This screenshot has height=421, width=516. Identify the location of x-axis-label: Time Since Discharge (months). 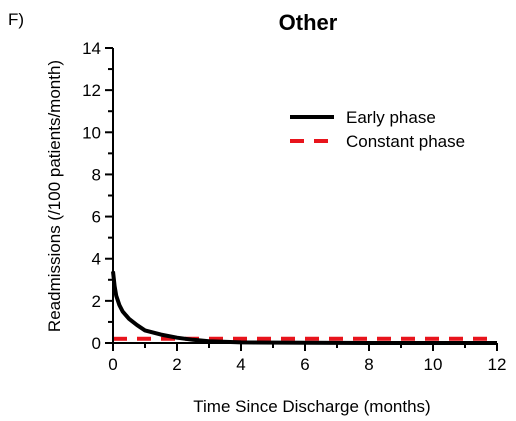
(311, 406).